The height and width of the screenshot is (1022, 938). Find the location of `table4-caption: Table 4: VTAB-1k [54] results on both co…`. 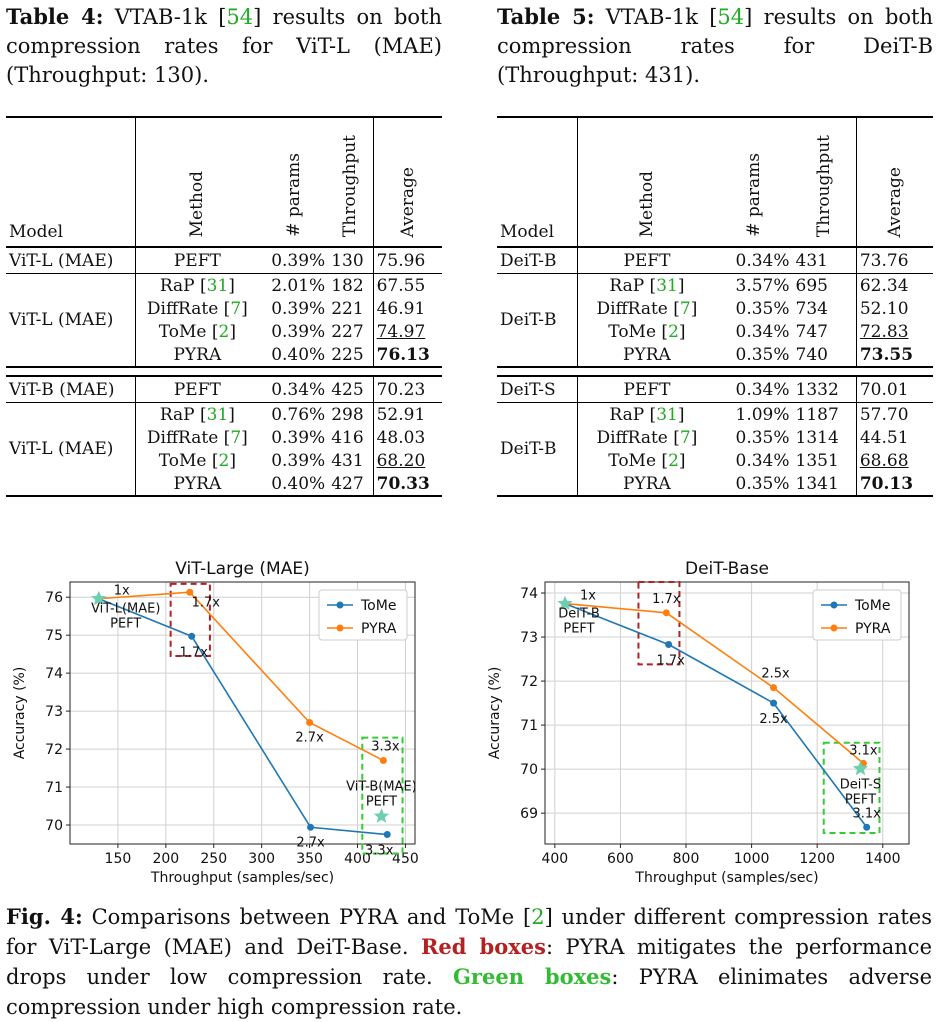

table4-caption: Table 4: VTAB-1k [54] results on both co… is located at coordinates (224, 45).